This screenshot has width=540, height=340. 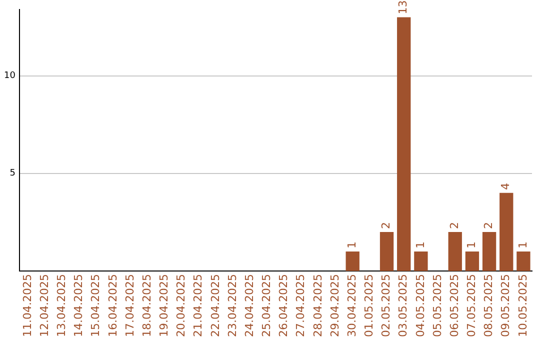 What do you see at coordinates (505, 306) in the screenshot?
I see `x-tick-label: 09.05.2025` at bounding box center [505, 306].